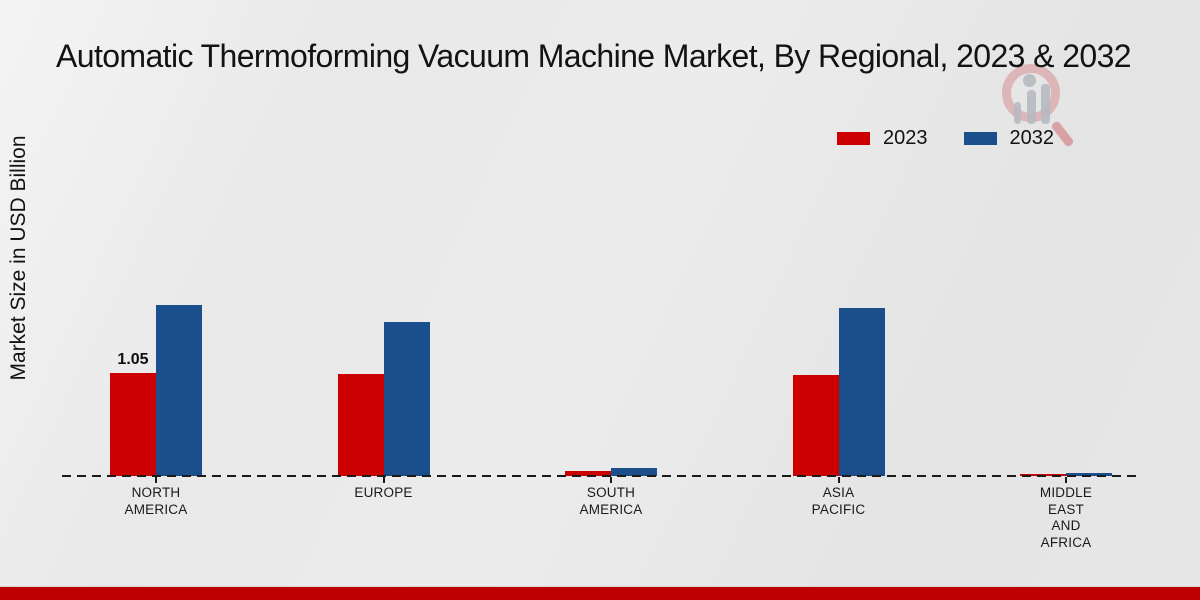 Image resolution: width=1200 pixels, height=600 pixels. Describe the element at coordinates (1032, 138) in the screenshot. I see `legend-label-2032: 2032` at that location.